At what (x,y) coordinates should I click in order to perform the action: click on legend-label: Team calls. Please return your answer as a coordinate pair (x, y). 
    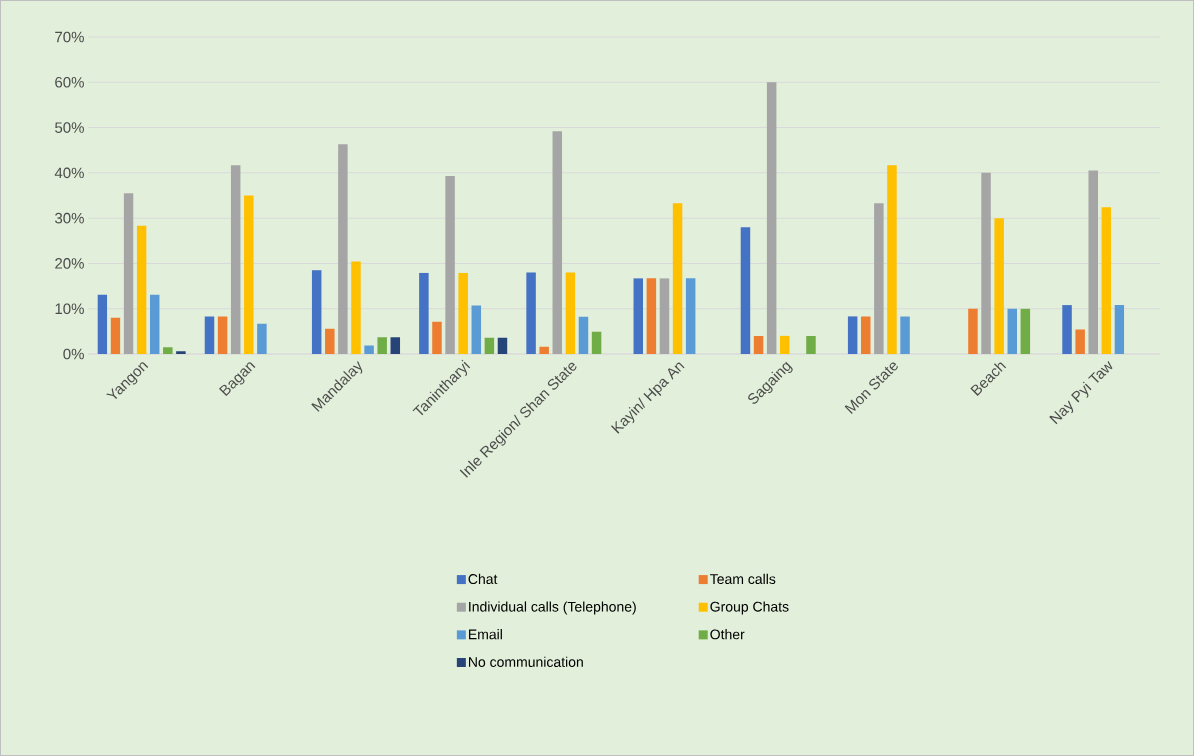
    Looking at the image, I should click on (743, 579).